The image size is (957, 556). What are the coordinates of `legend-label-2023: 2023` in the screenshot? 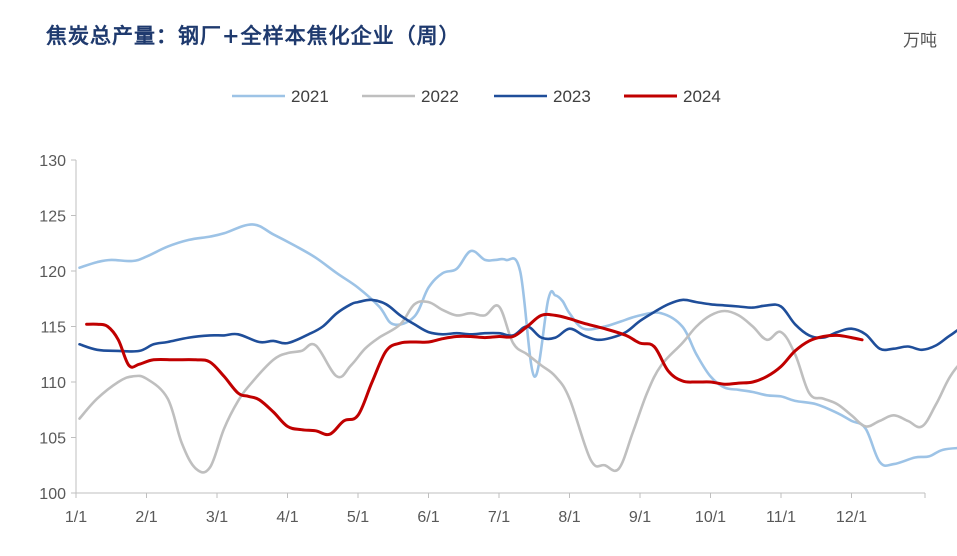 It's located at (572, 96).